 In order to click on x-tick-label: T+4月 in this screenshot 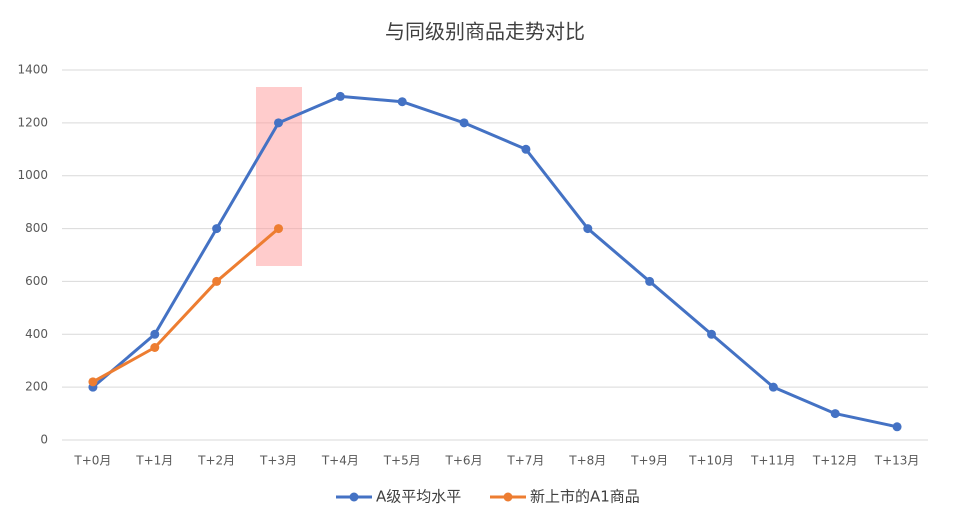, I will do `click(340, 461)`.